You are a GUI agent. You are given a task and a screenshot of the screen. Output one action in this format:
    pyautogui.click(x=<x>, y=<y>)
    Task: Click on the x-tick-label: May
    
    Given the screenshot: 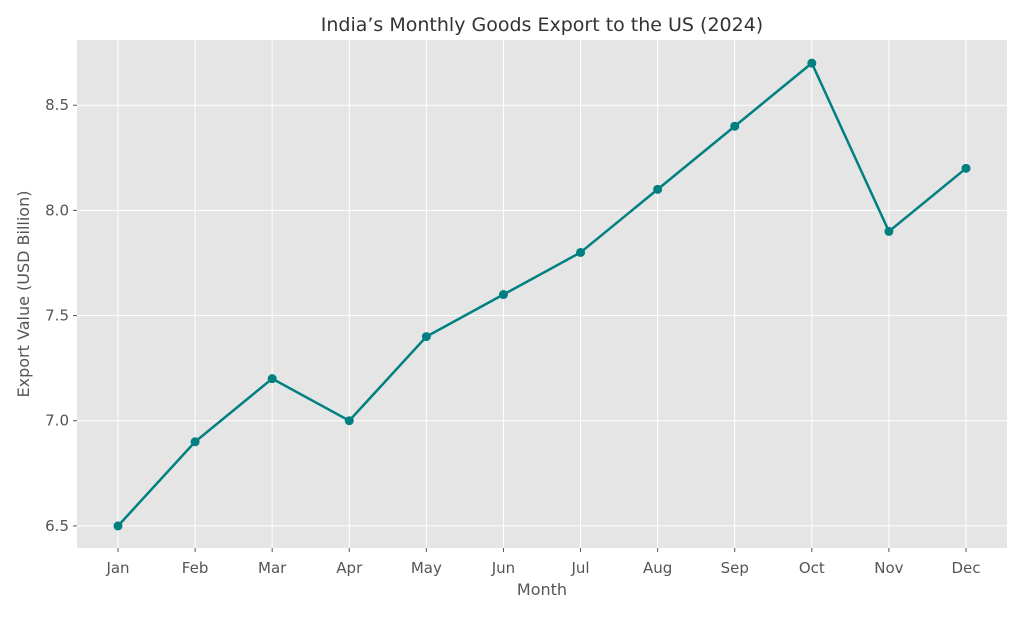 What is the action you would take?
    pyautogui.click(x=426, y=568)
    